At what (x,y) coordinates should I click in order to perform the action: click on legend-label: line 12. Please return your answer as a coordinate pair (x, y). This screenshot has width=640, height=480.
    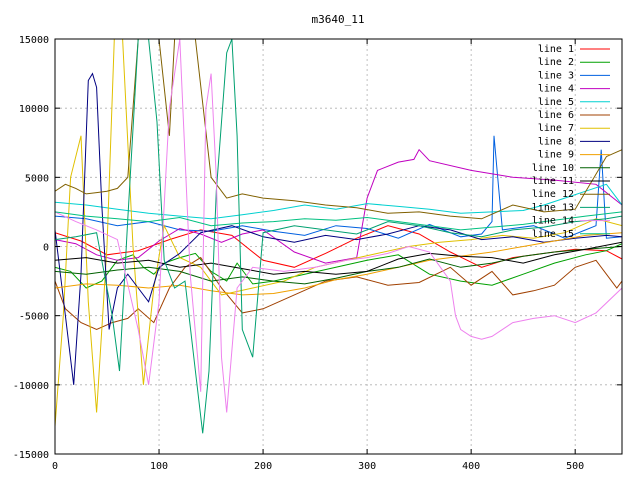
    Looking at the image, I should click on (553, 194).